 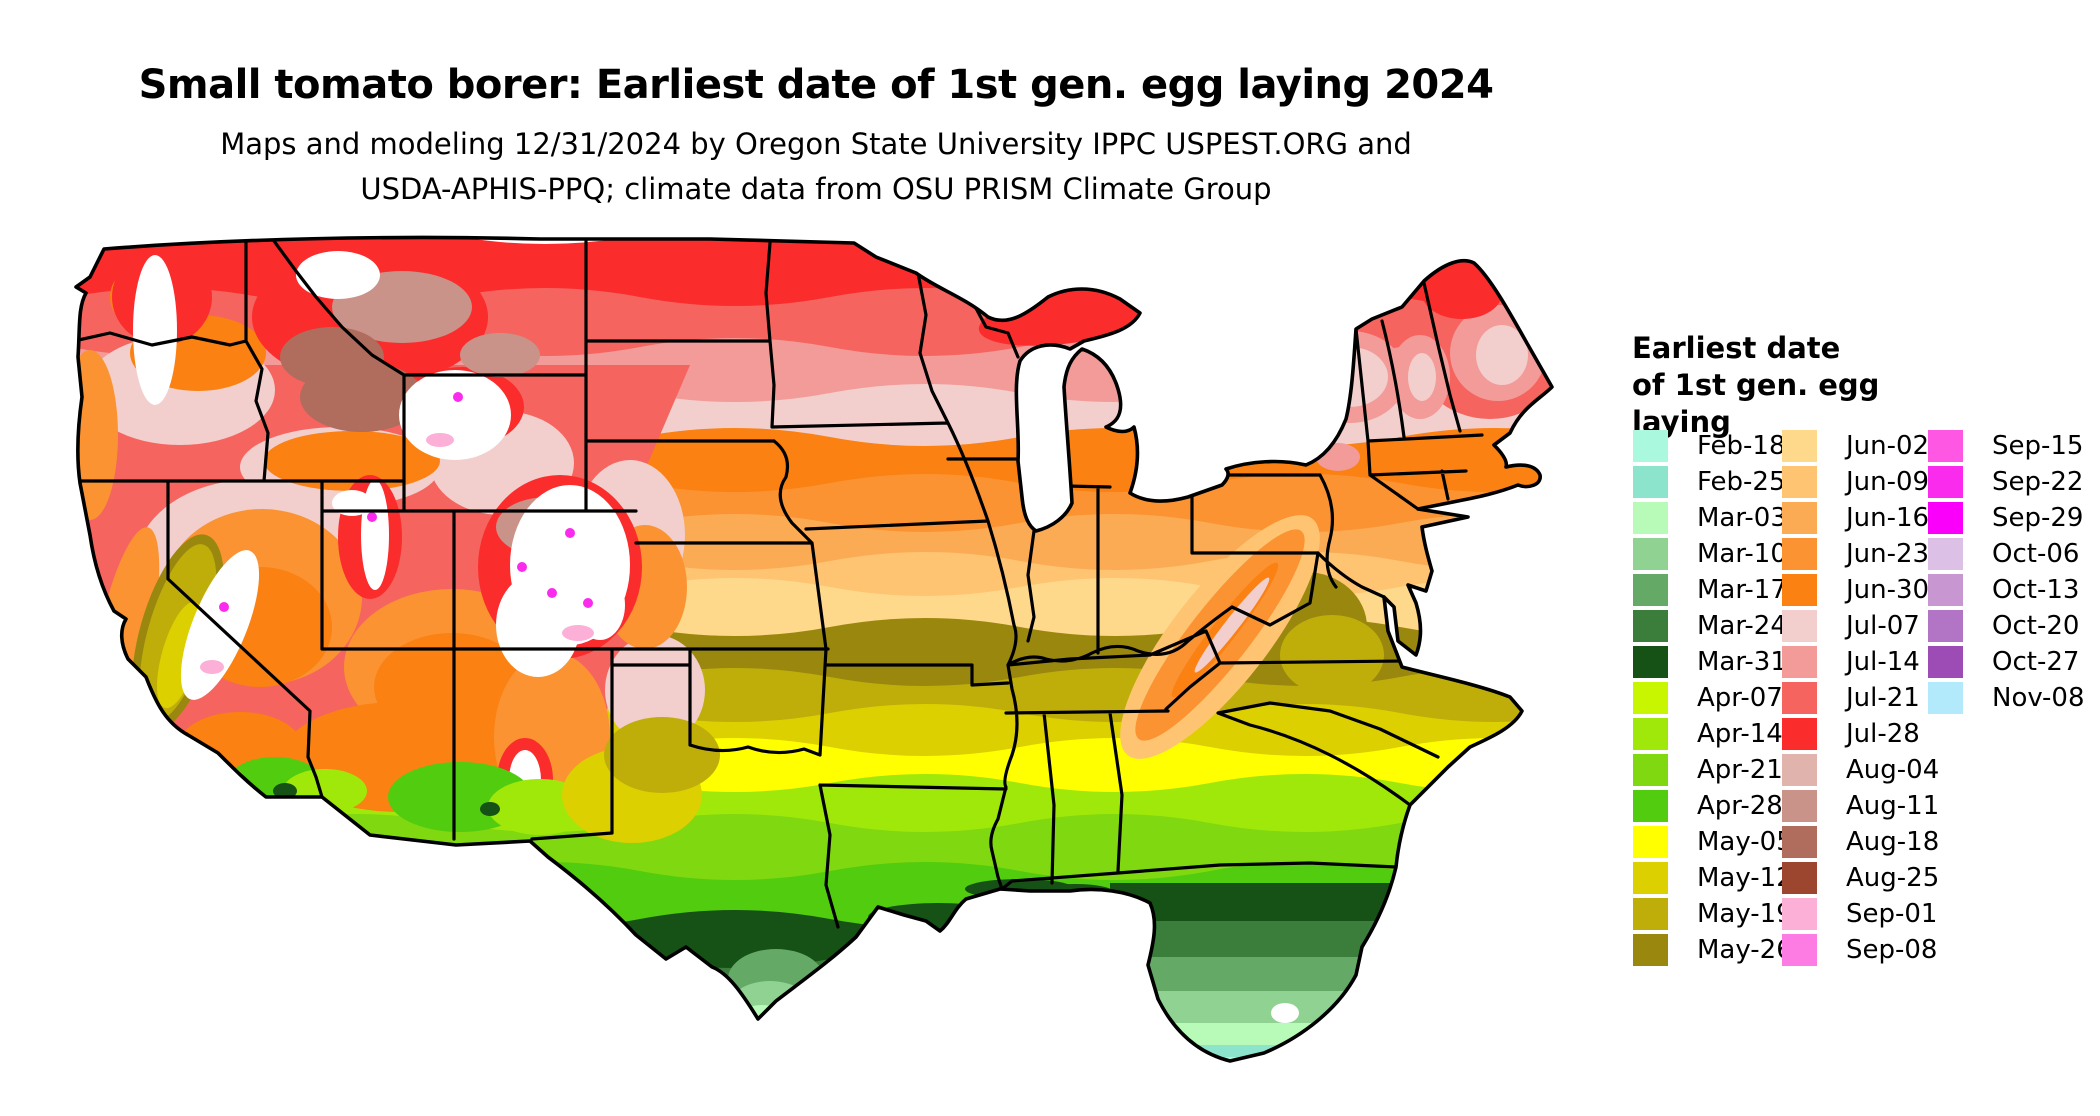 What do you see at coordinates (1713, 950) in the screenshot?
I see `legend-row: May-26` at bounding box center [1713, 950].